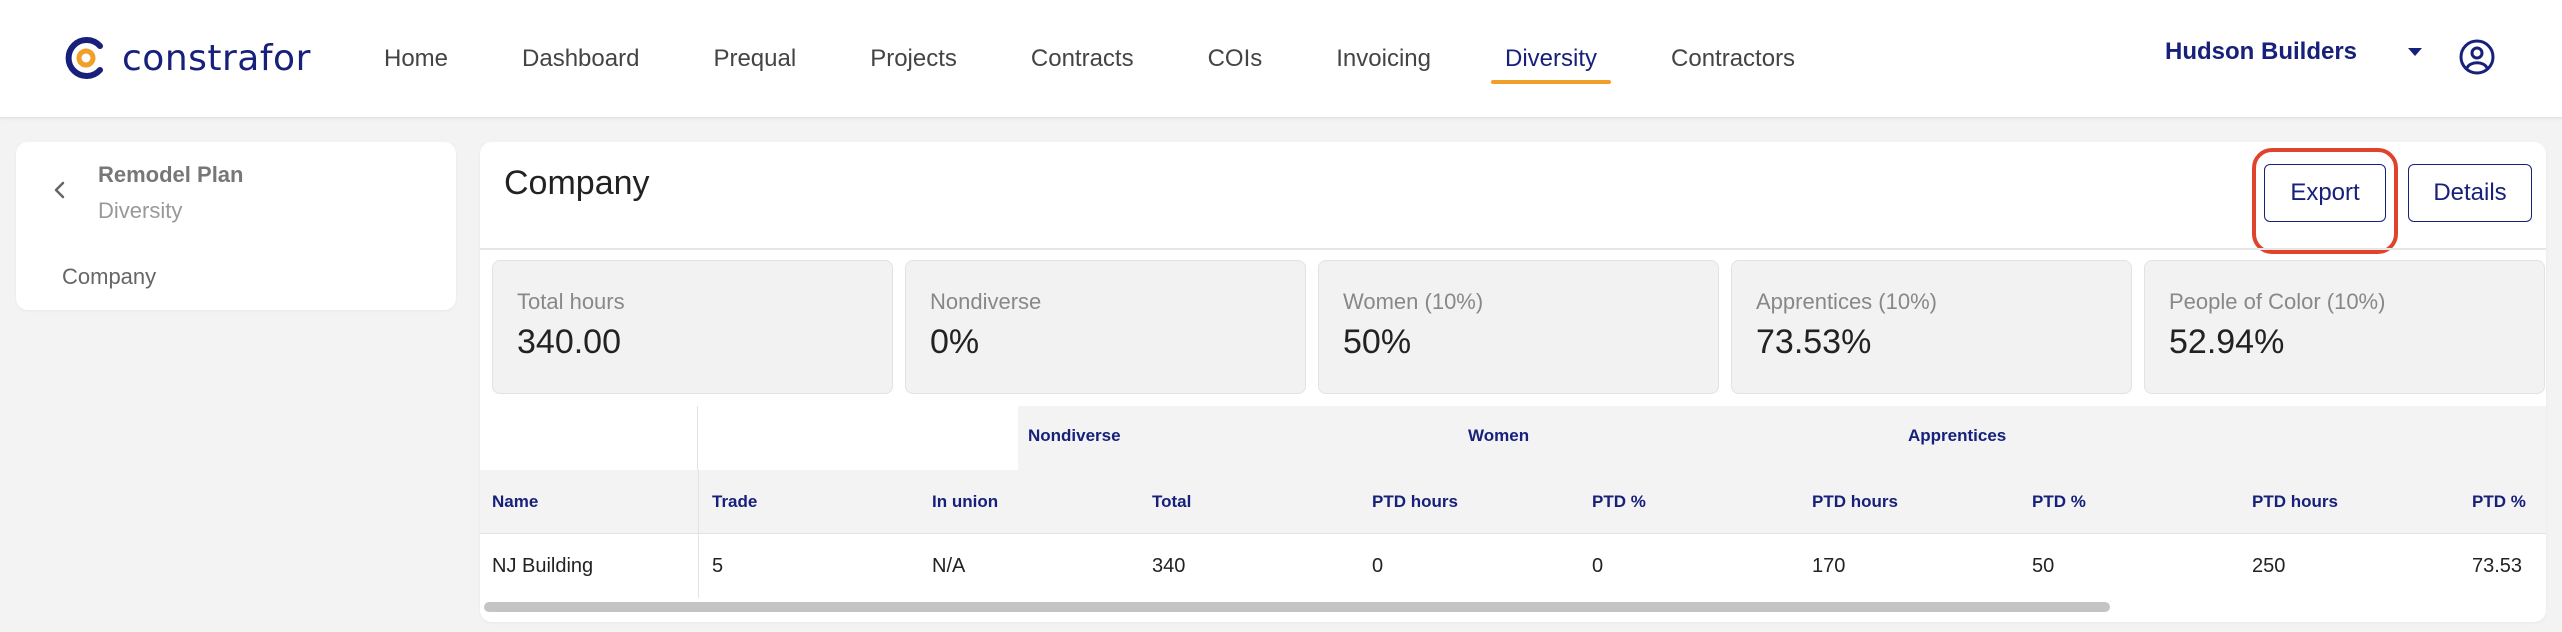  Describe the element at coordinates (2470, 193) in the screenshot. I see `details-button: Details` at that location.